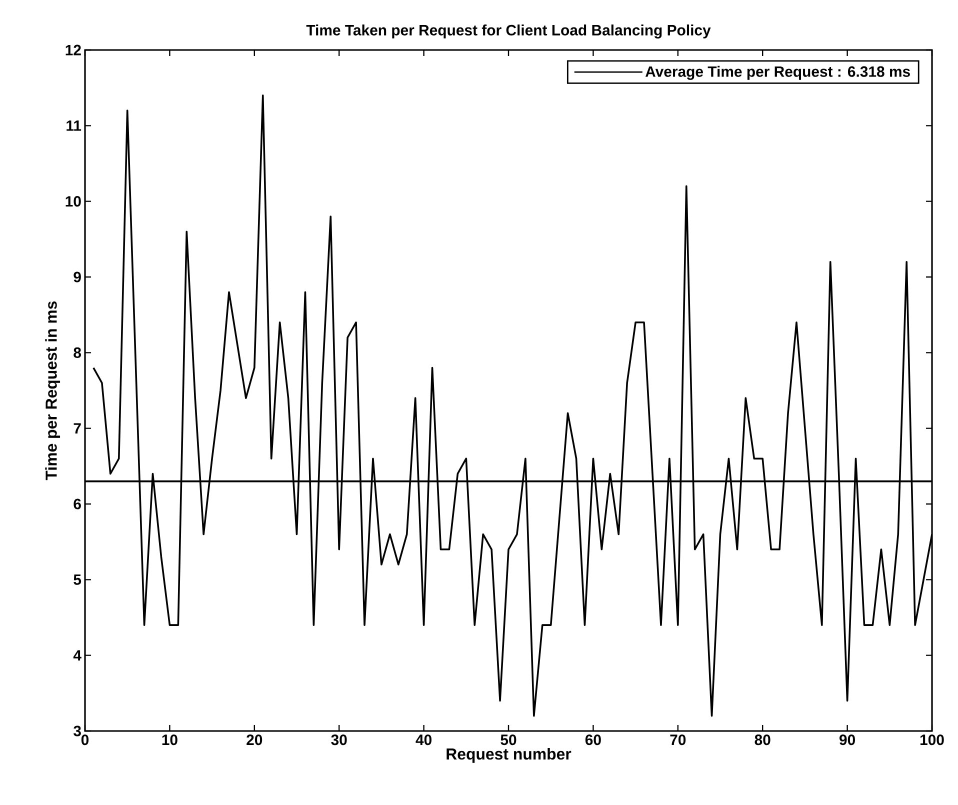 This screenshot has width=958, height=805. I want to click on x-tick-label: 30, so click(339, 740).